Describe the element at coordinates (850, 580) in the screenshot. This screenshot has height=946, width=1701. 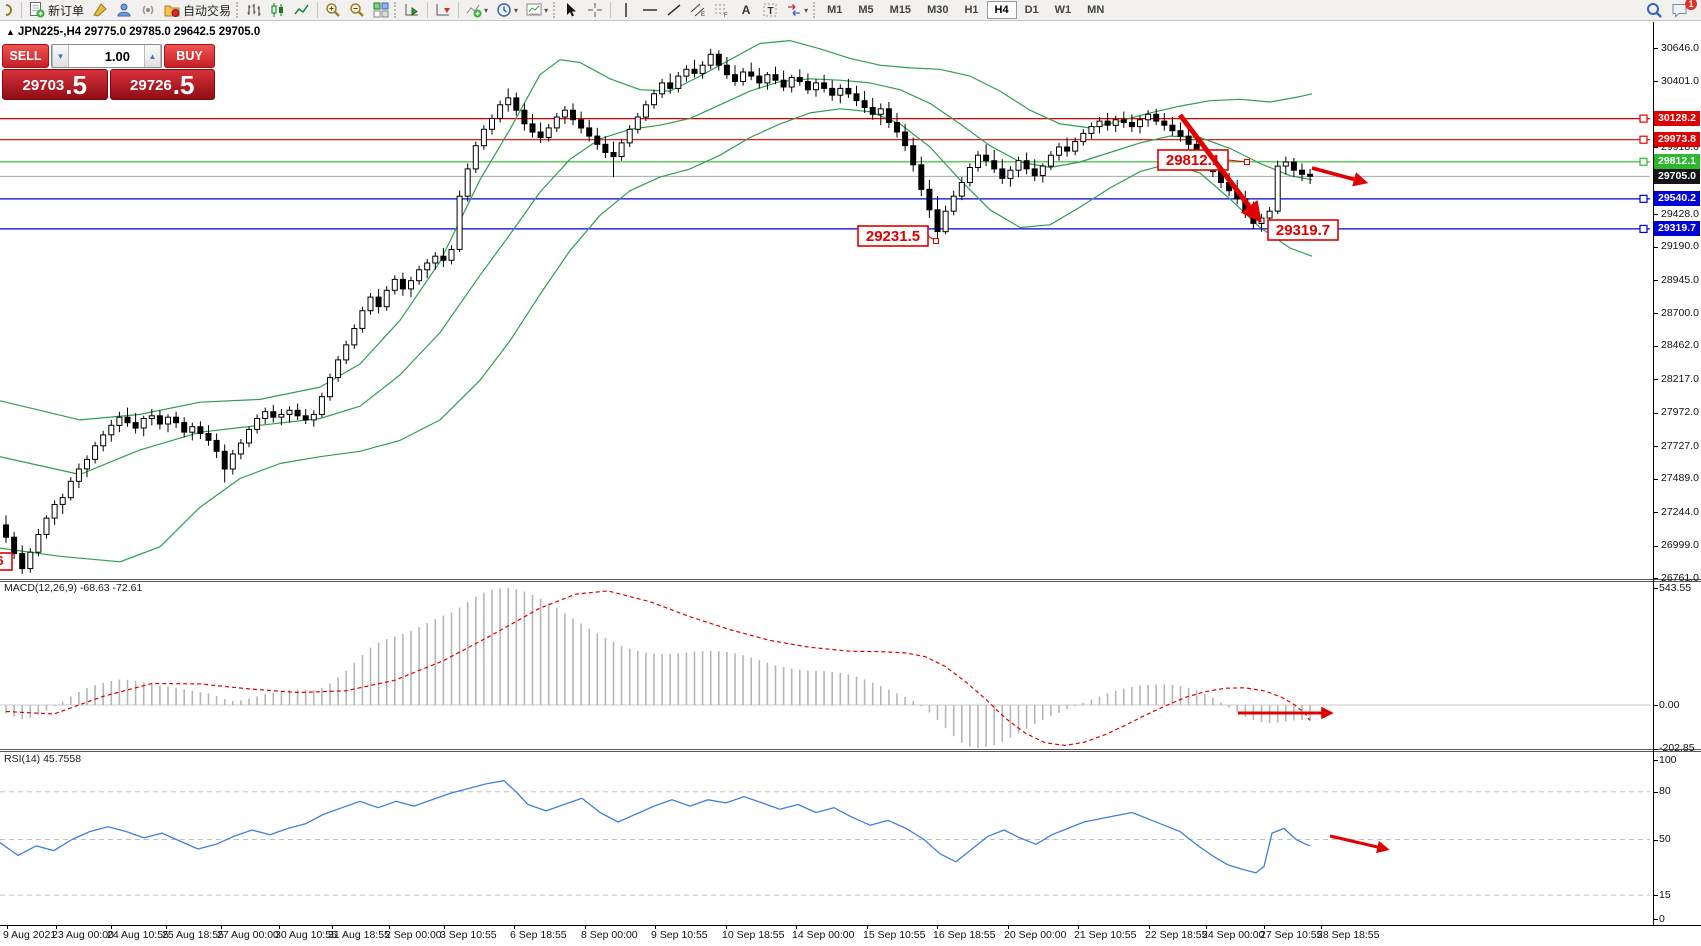
I see `panel-separator-macd` at that location.